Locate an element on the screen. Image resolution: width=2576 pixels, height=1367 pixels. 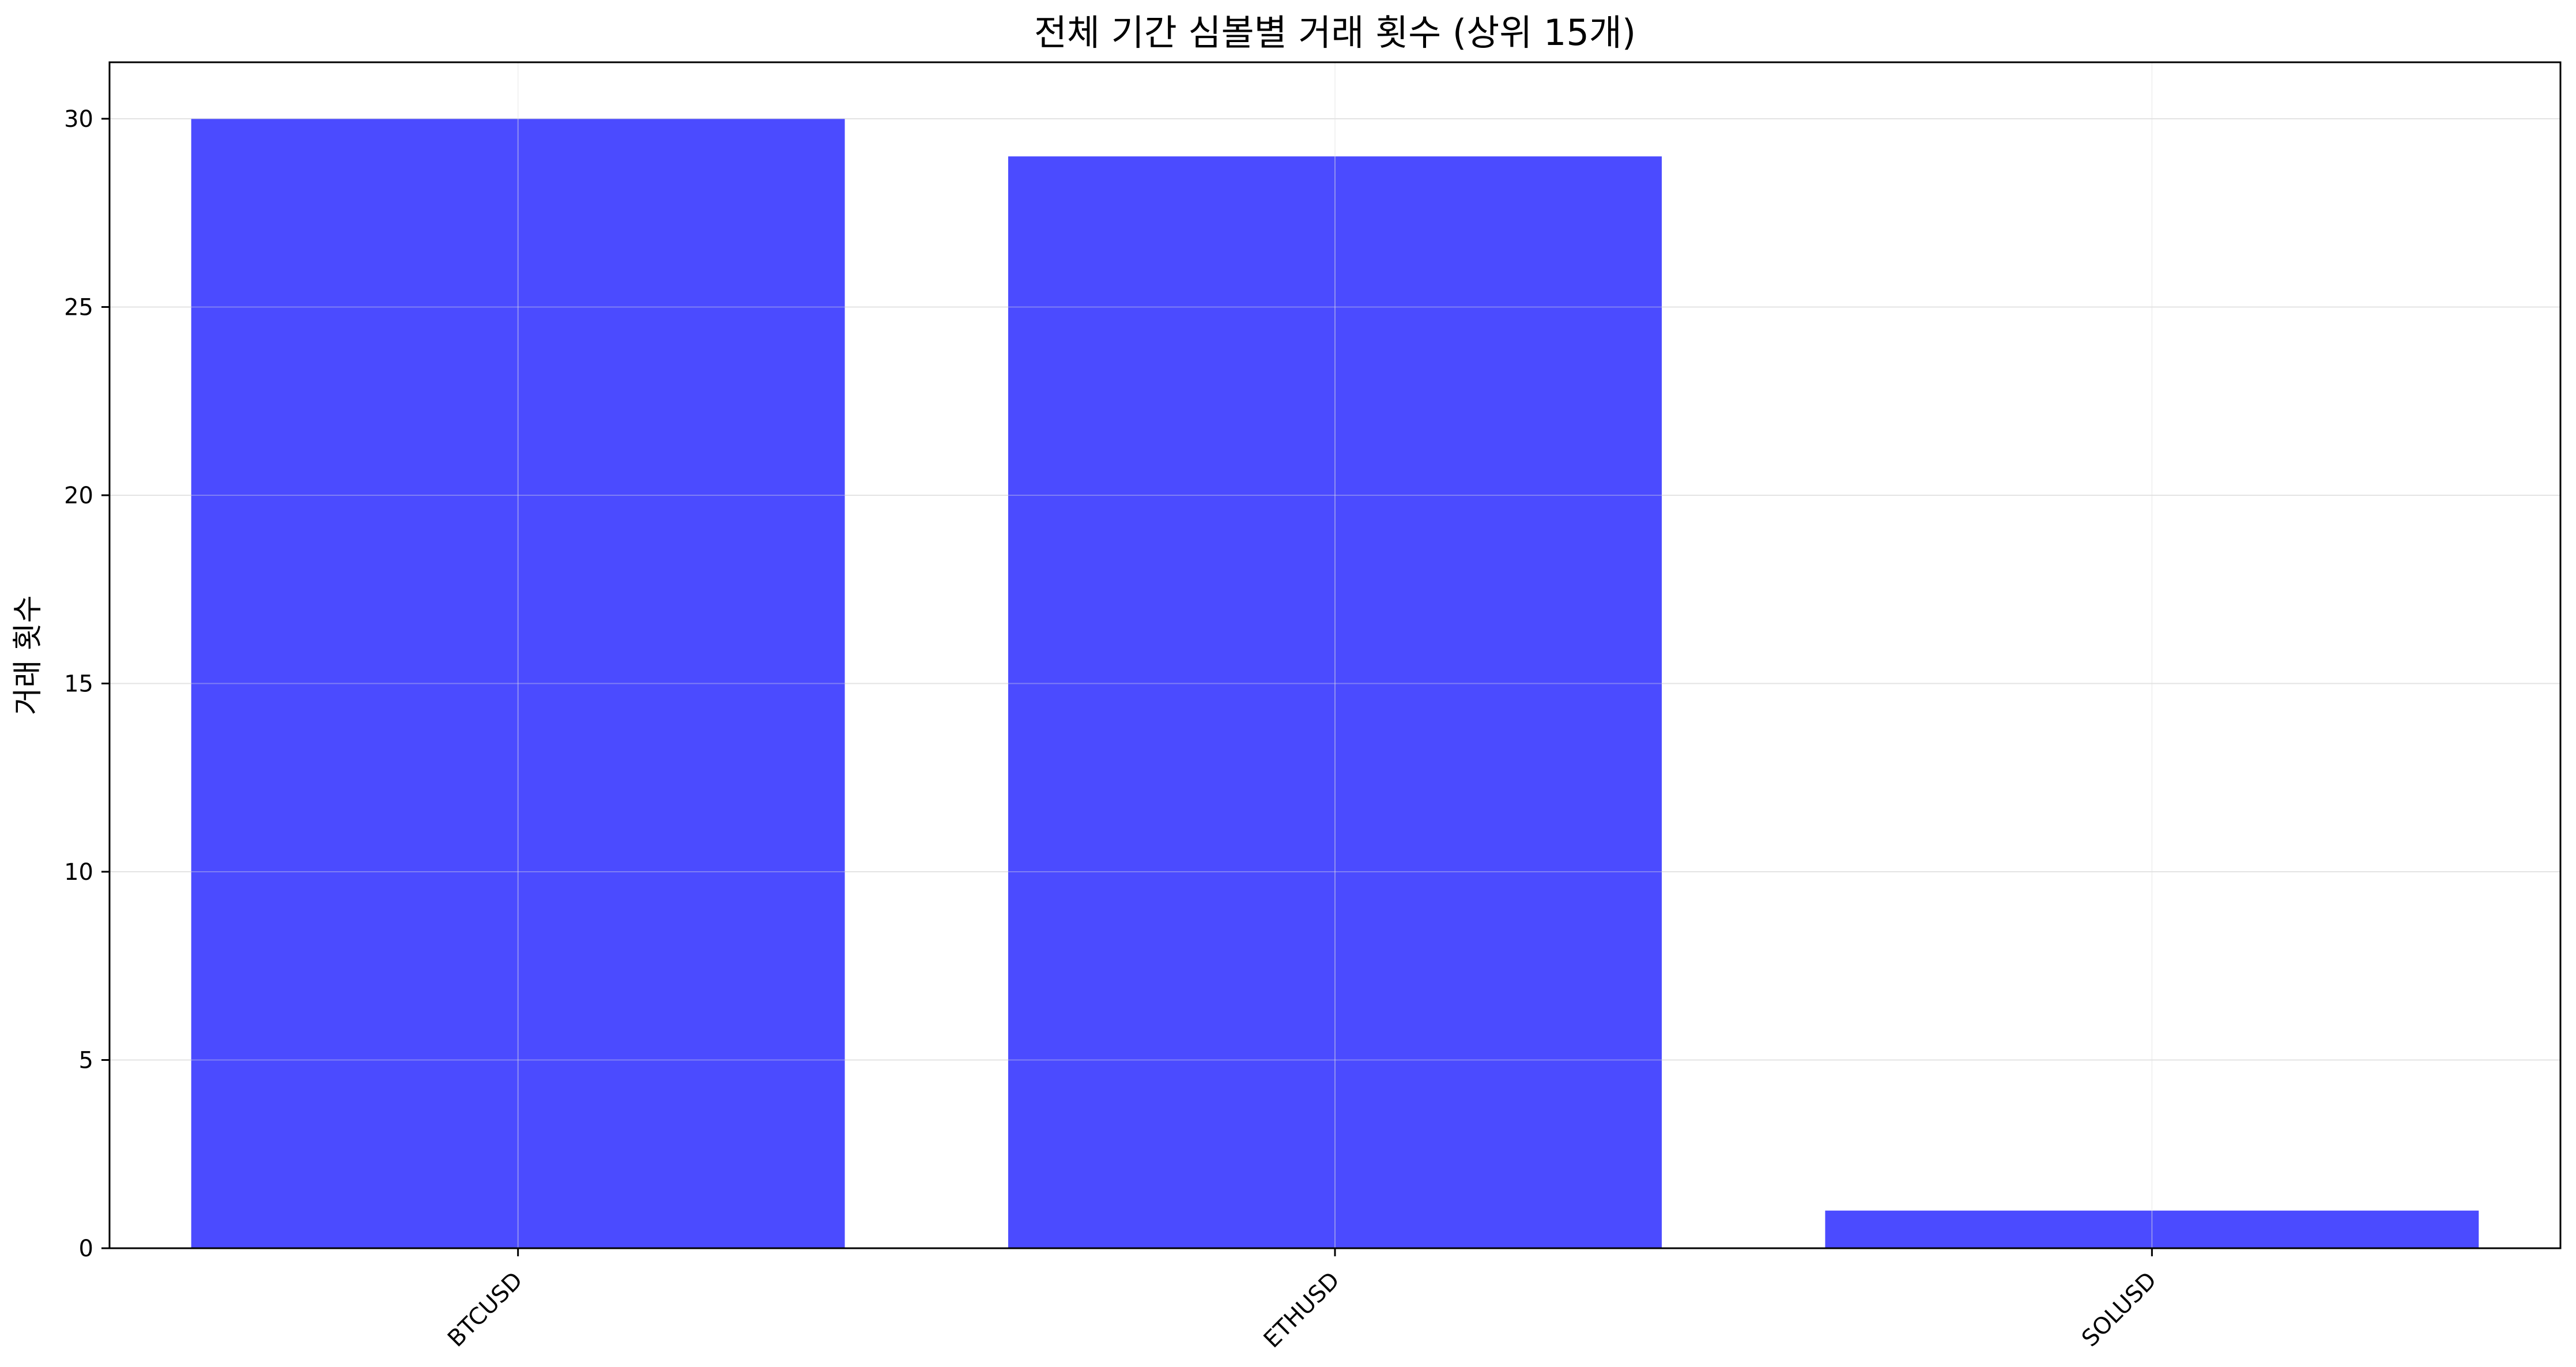
y-axis-ticks: 0 5 10 15 20 25 30 is located at coordinates (87, 684).